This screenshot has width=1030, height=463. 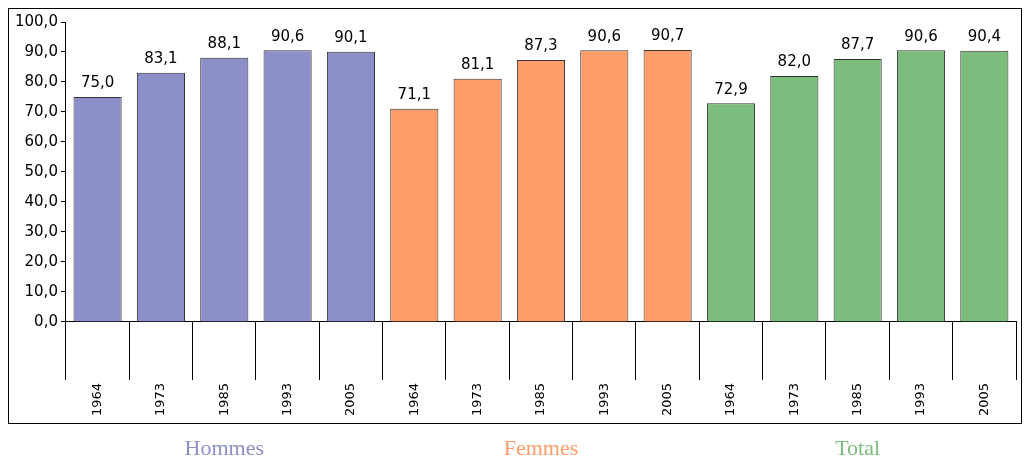 What do you see at coordinates (46, 320) in the screenshot?
I see `y-tick-label: 0,0` at bounding box center [46, 320].